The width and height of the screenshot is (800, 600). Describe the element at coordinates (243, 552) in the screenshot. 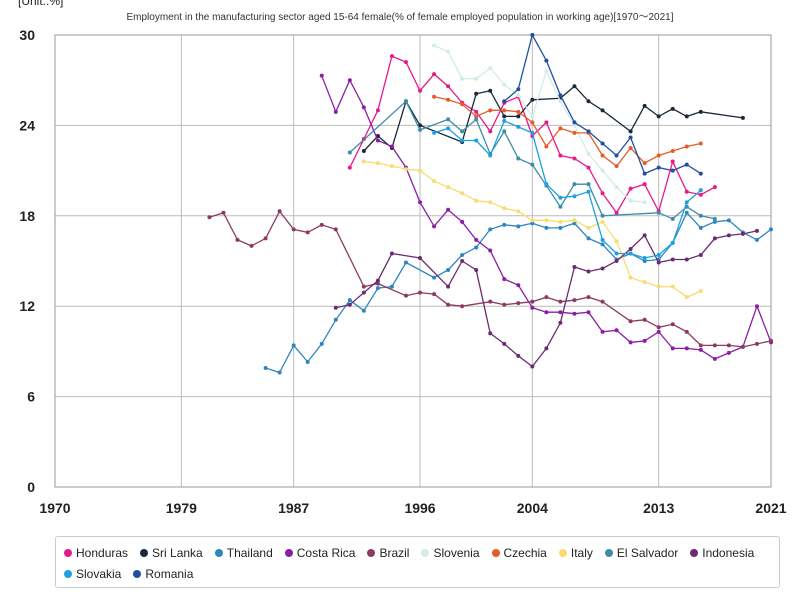

I see `legend-item-thailand: Thailand` at that location.